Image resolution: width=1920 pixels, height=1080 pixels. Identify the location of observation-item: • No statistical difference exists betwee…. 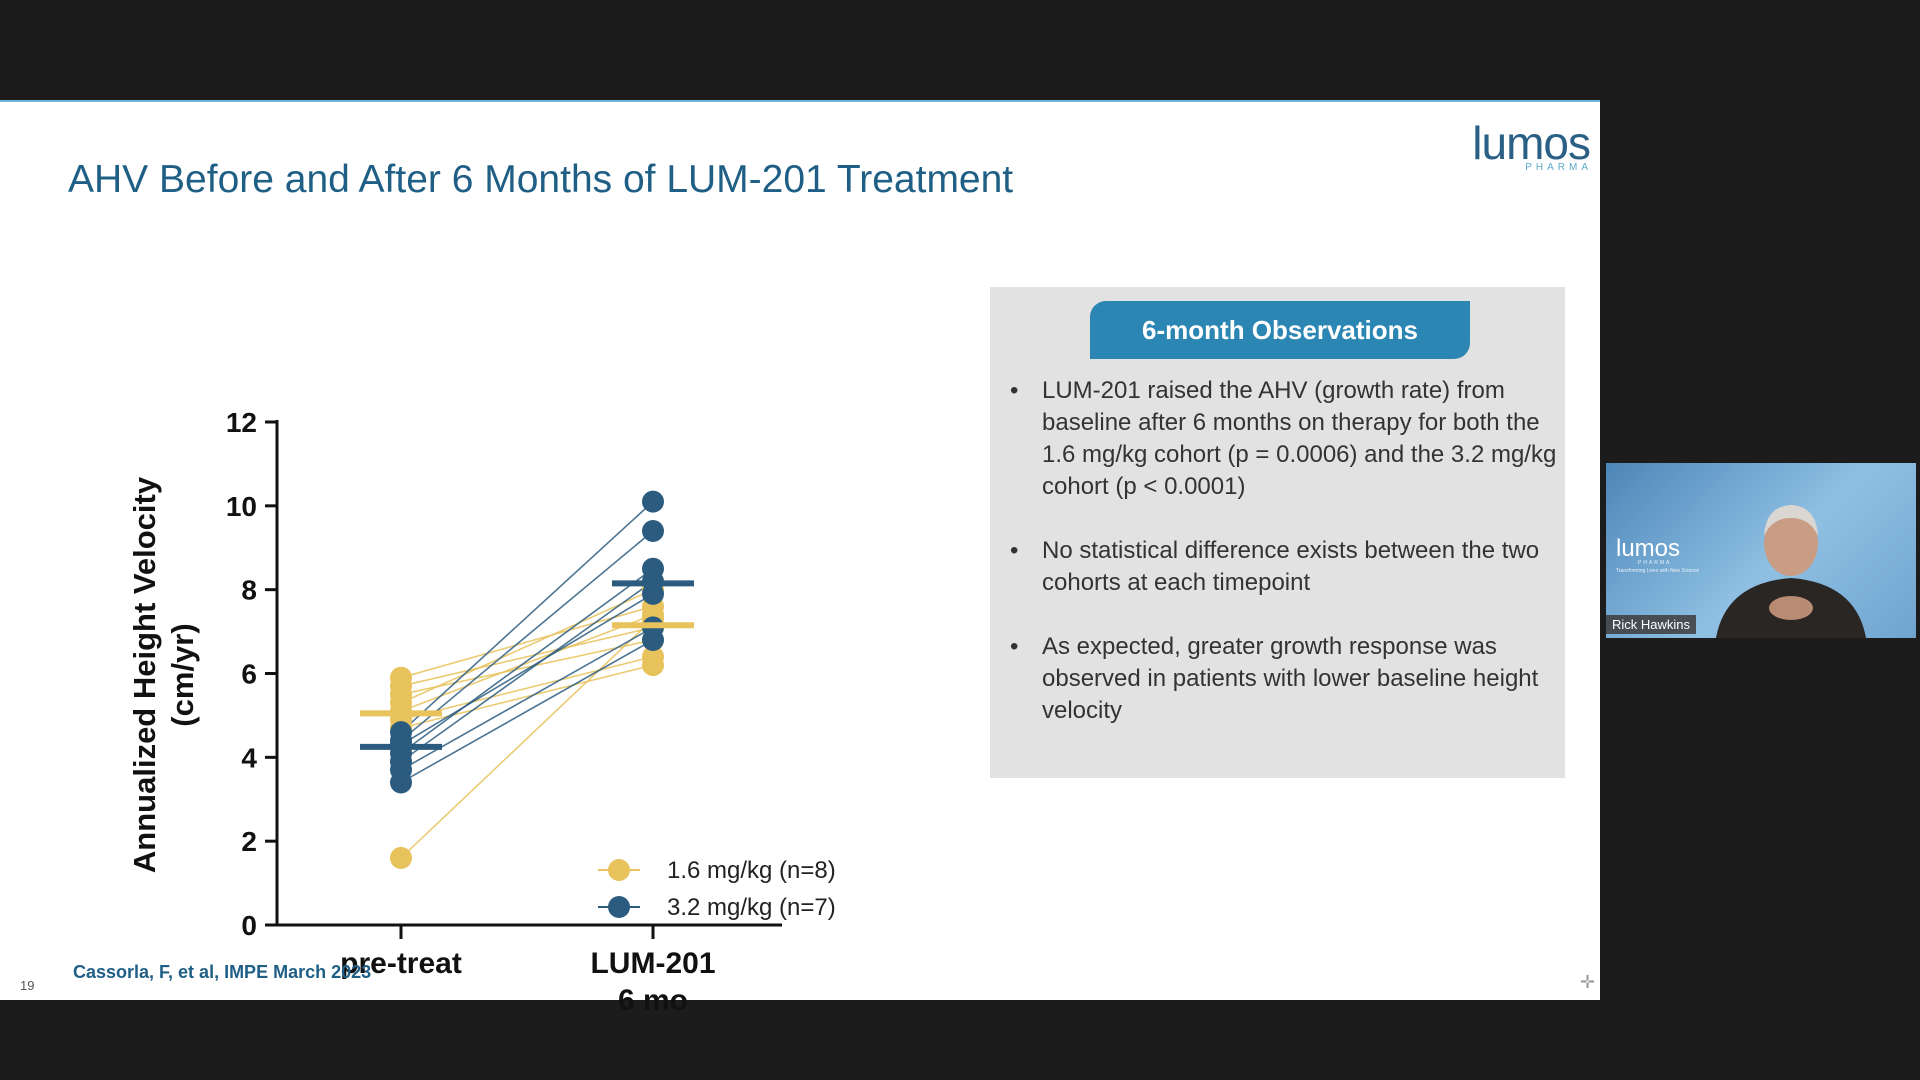
(1279, 567).